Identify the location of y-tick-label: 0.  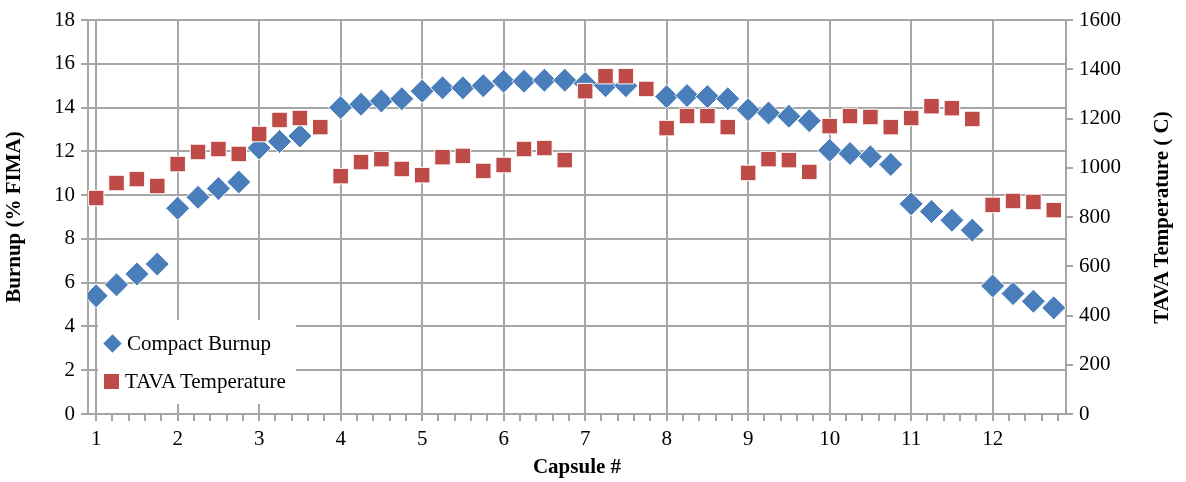
(69, 412).